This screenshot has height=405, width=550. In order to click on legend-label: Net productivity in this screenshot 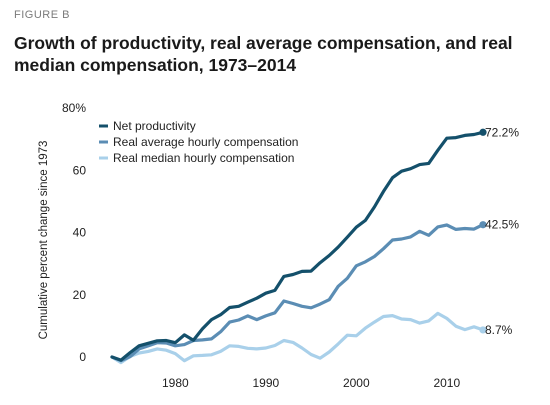, I will do `click(154, 126)`.